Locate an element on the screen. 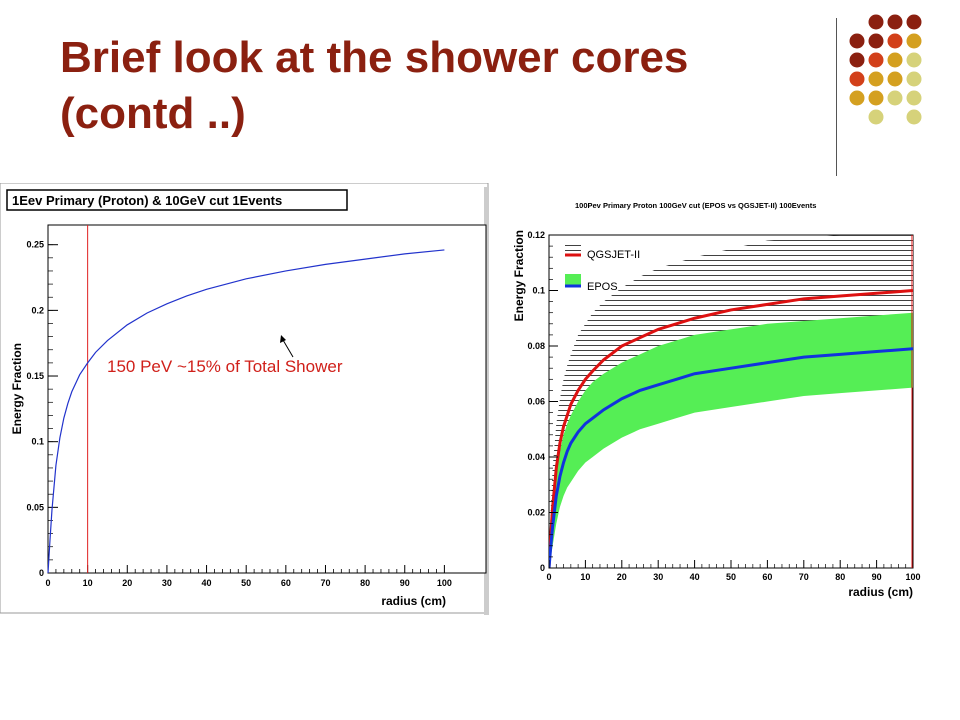  chart-left-annotation: 150 PeV ~15% of Total Shower is located at coordinates (225, 366).